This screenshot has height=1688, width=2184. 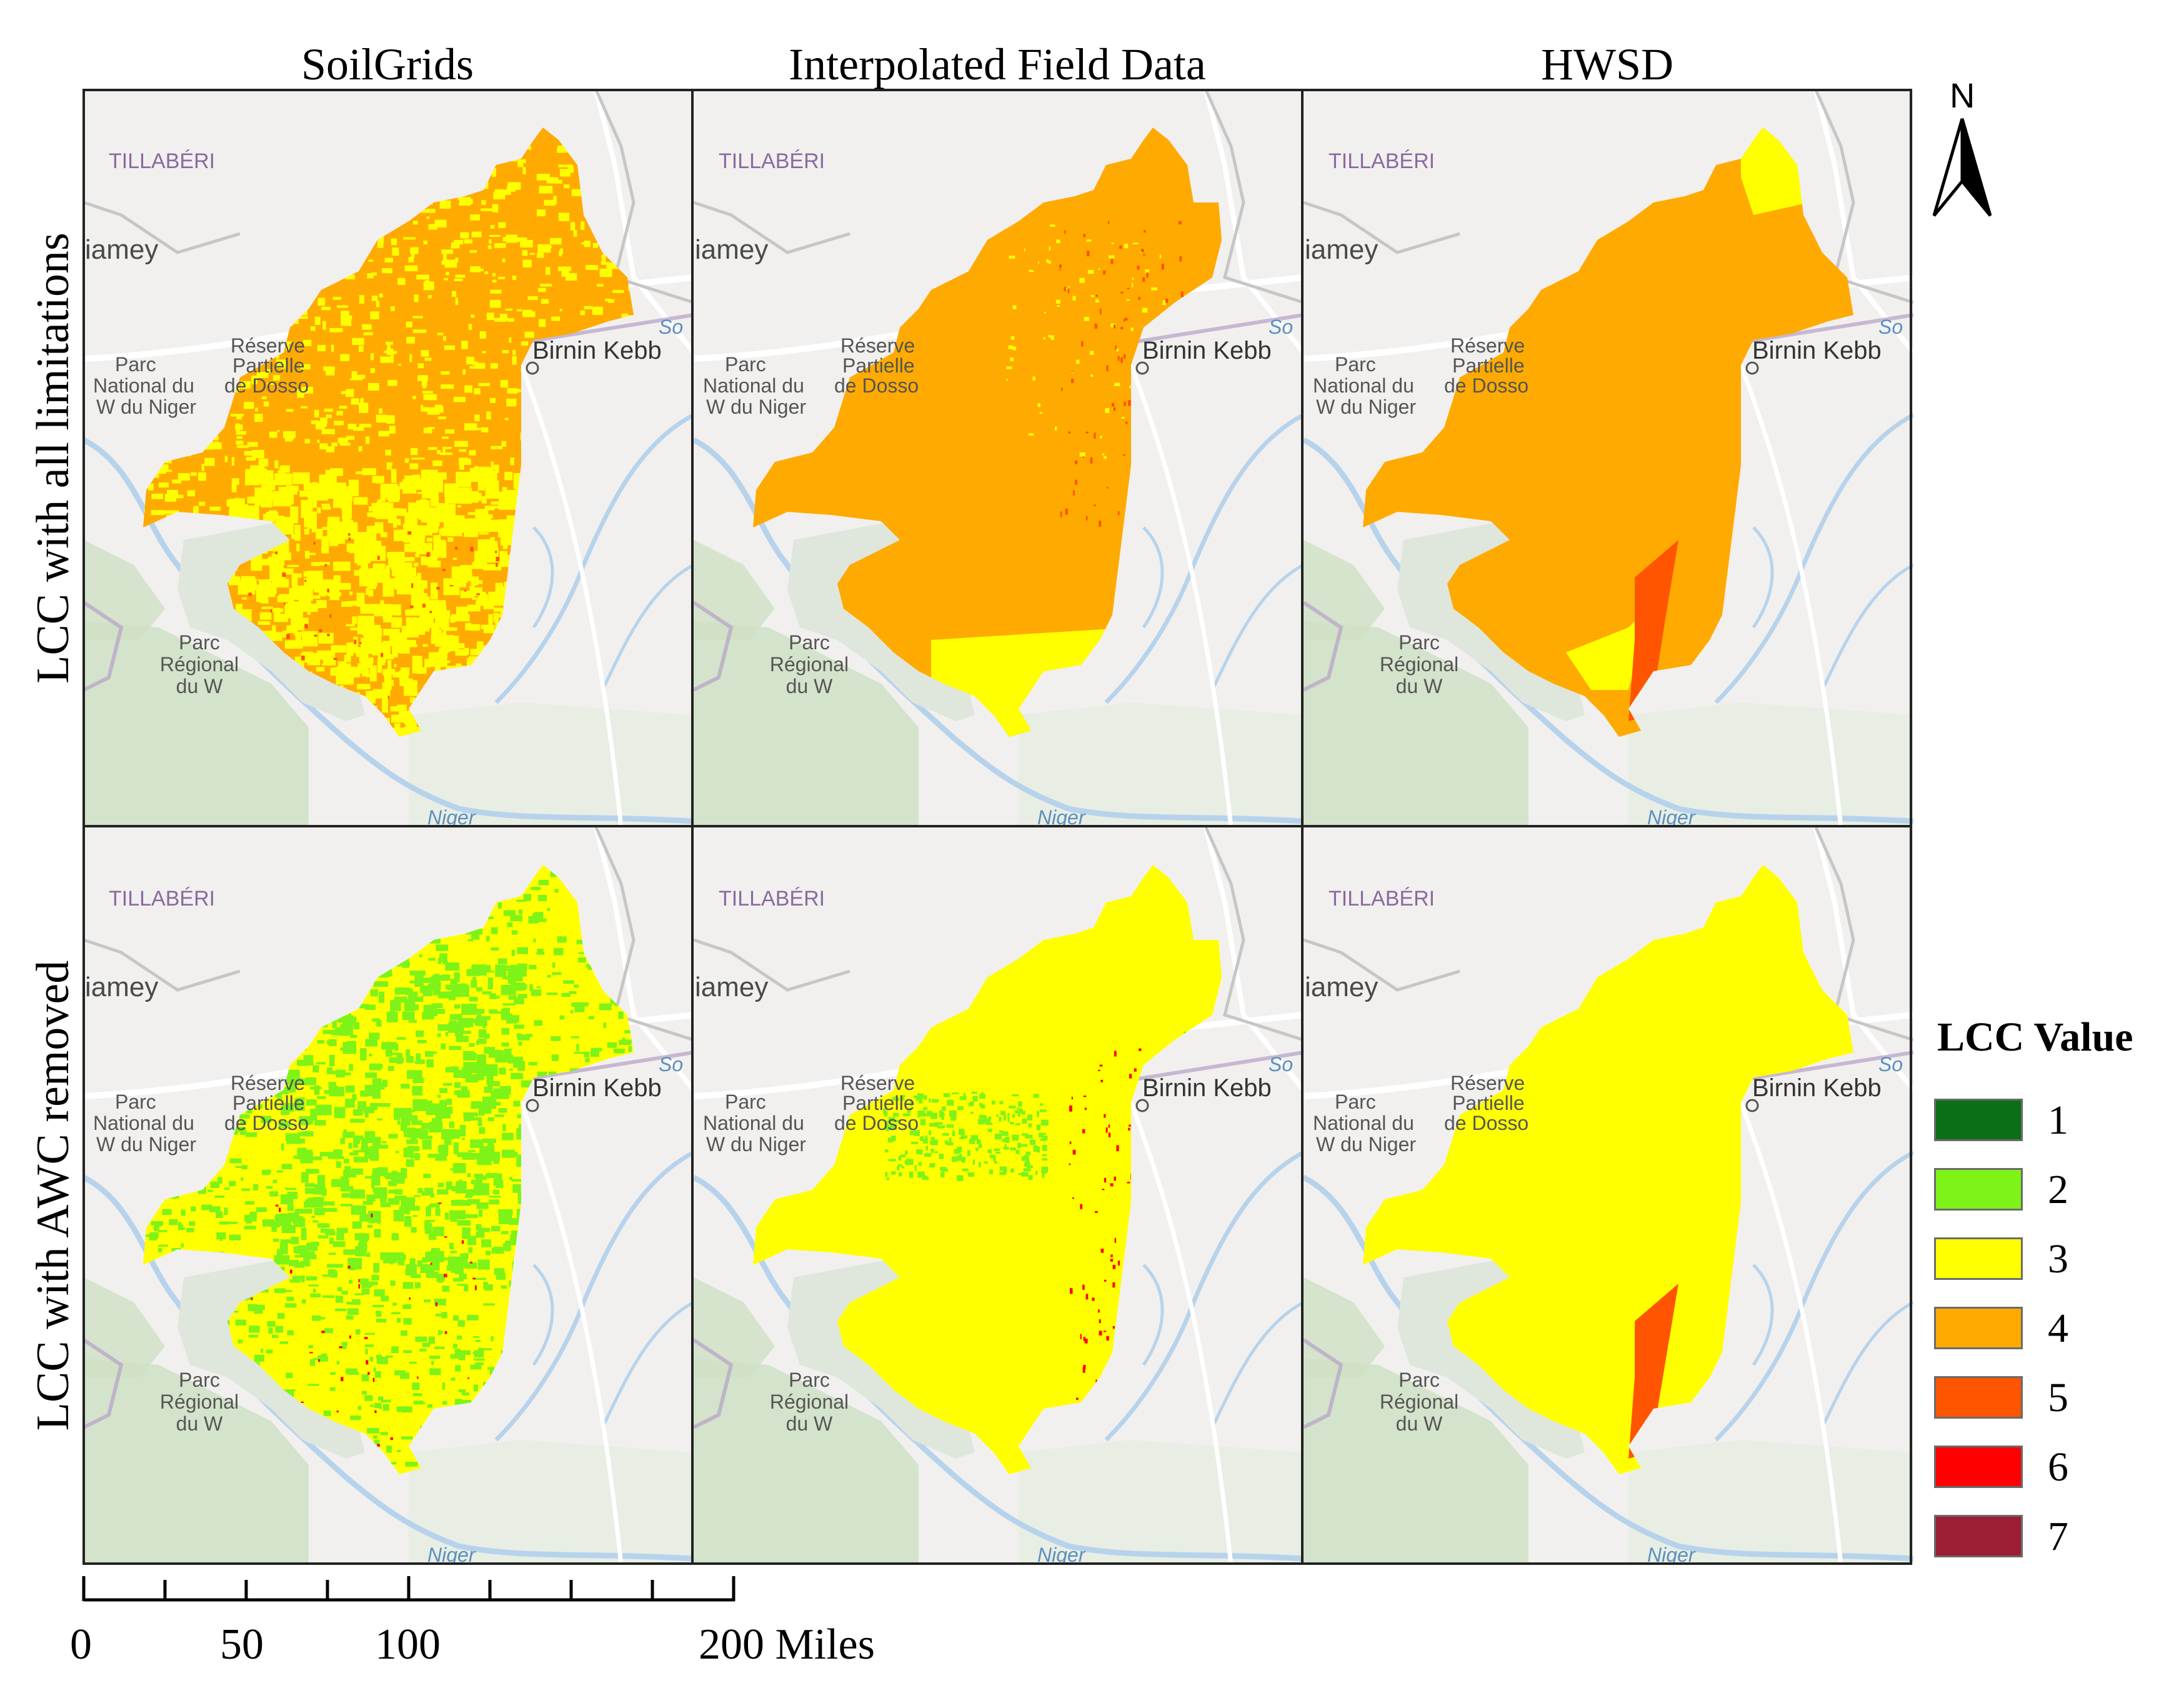 I want to click on scale-label-0: 0, so click(x=81, y=1645).